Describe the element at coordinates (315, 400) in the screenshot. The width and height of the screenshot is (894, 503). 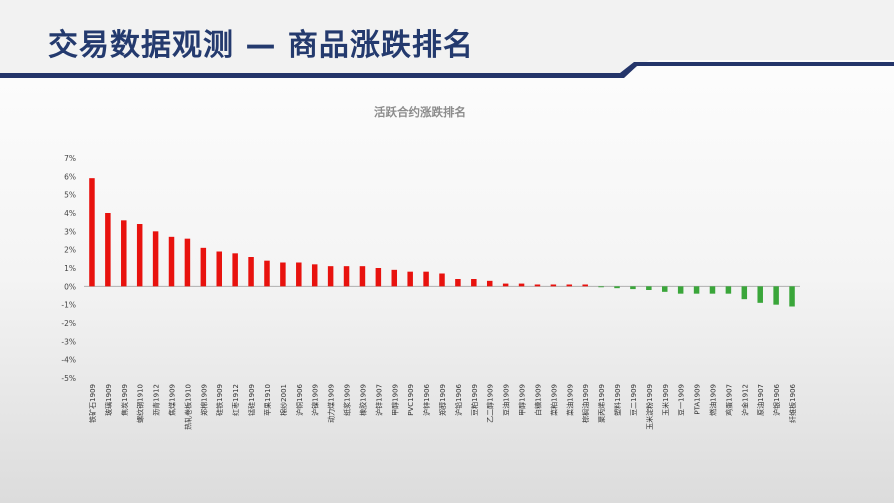
I see `x-tick-label: 沪镍1909` at that location.